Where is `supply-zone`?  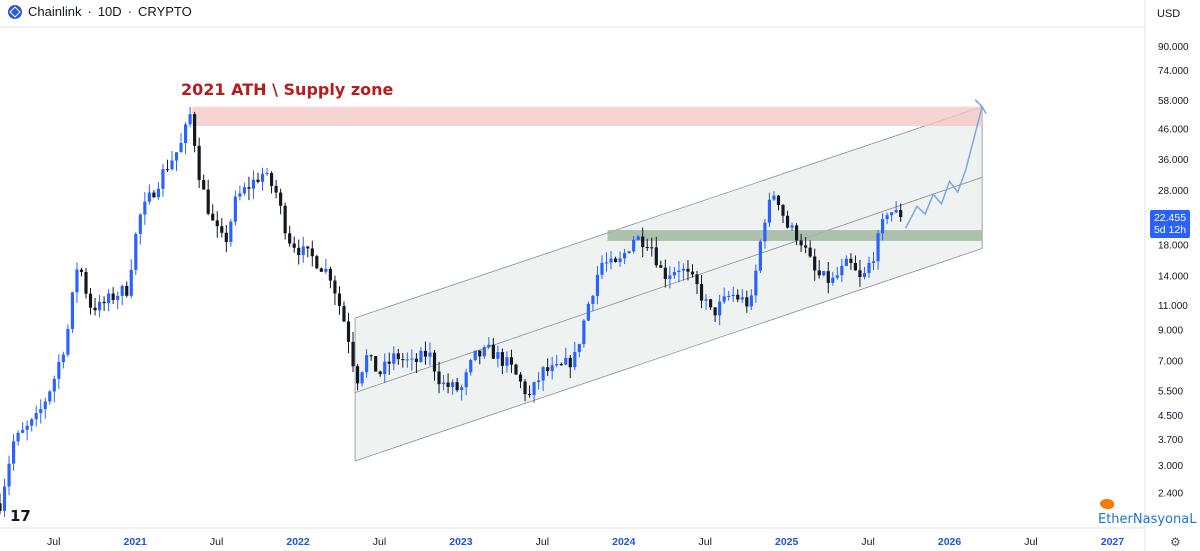 supply-zone is located at coordinates (587, 116).